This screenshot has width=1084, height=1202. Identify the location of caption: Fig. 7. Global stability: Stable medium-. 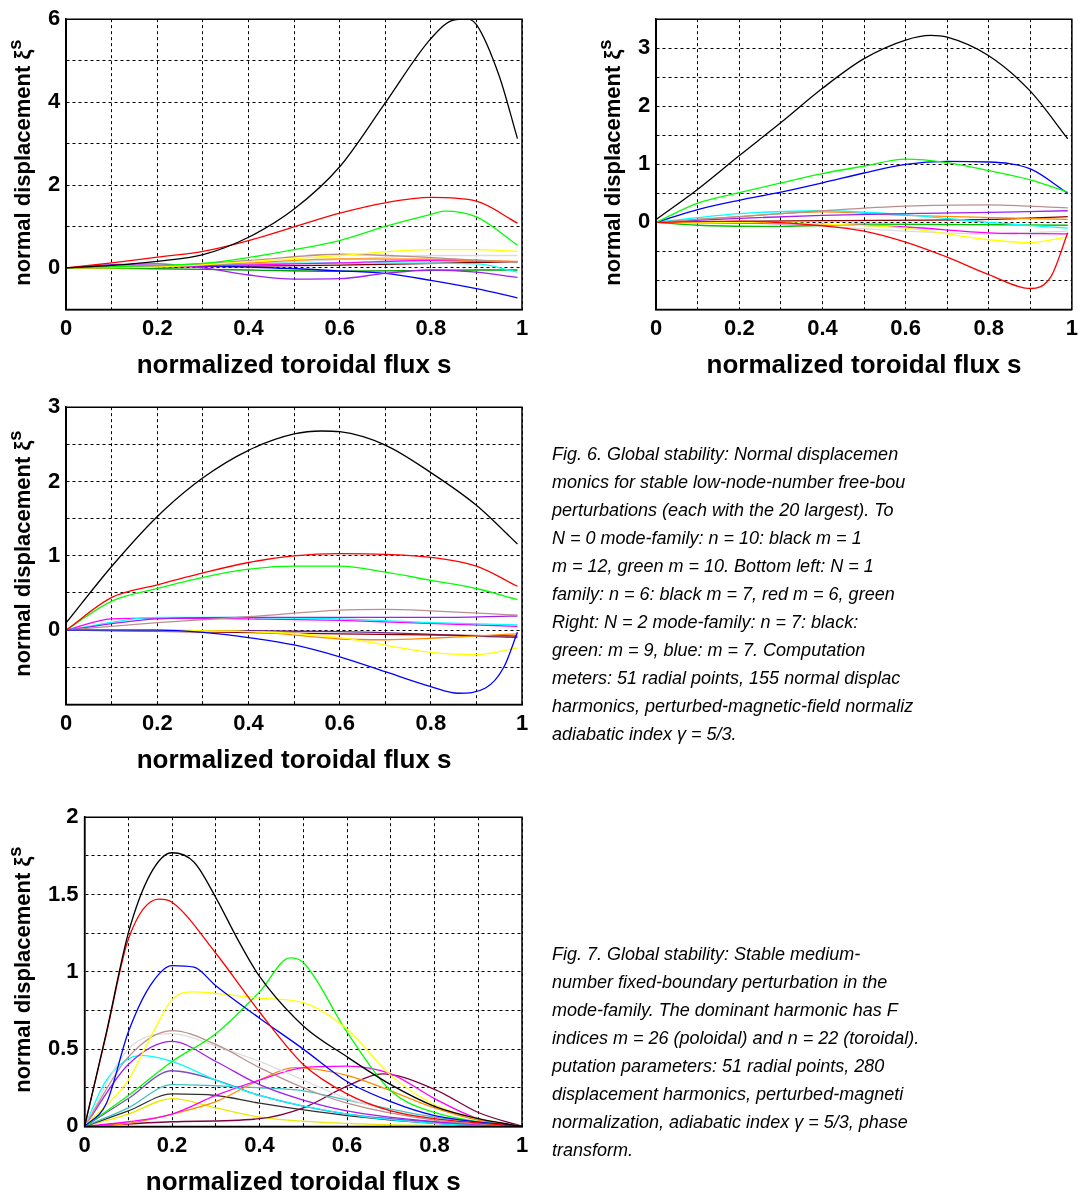
(707, 954).